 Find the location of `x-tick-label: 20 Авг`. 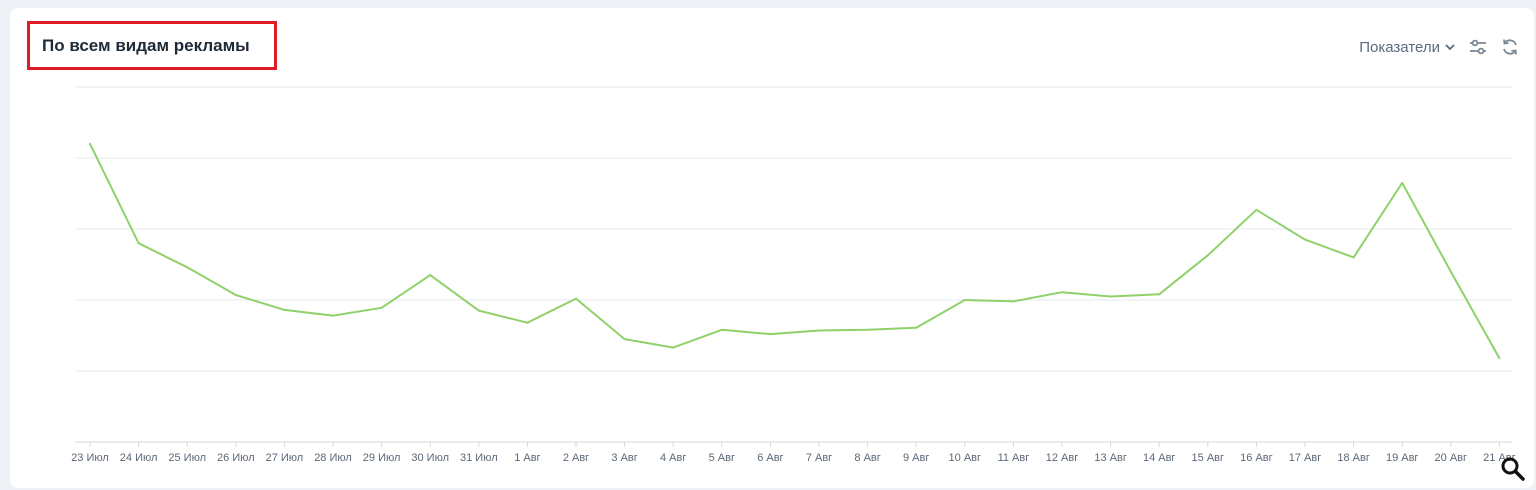

x-tick-label: 20 Авг is located at coordinates (1451, 458).